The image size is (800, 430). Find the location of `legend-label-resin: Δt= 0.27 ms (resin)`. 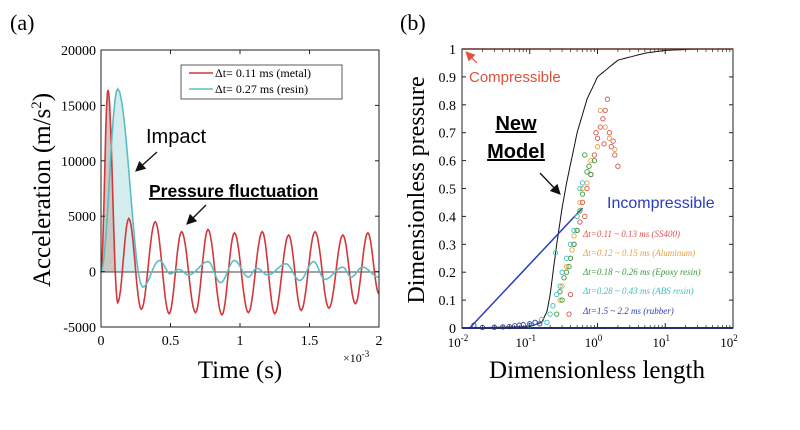

legend-label-resin: Δt= 0.27 ms (resin) is located at coordinates (261, 89).